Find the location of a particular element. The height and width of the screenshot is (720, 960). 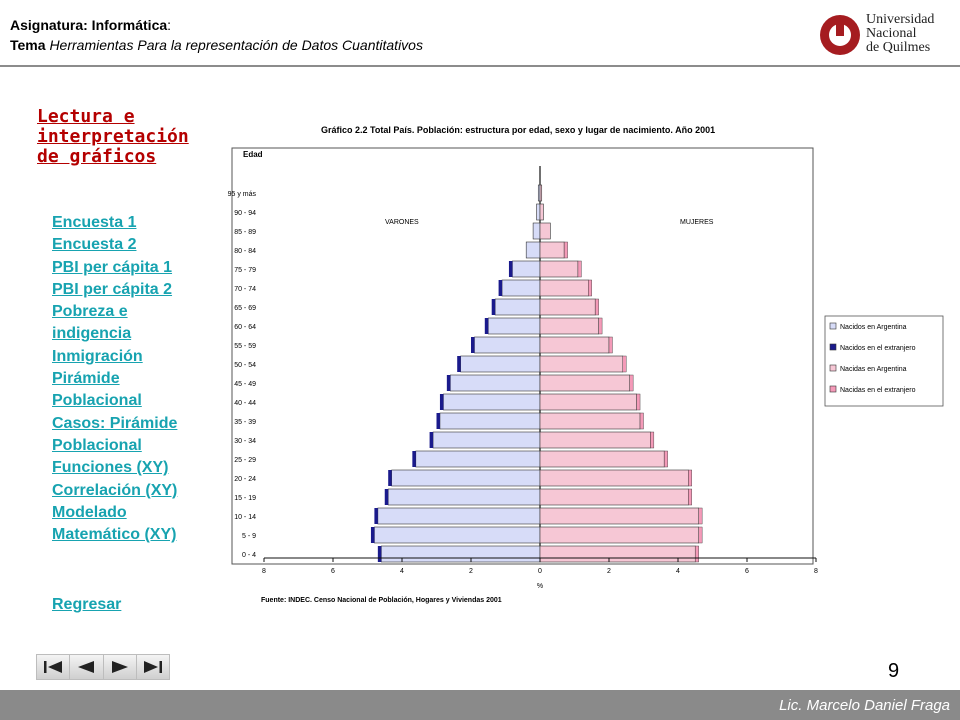

age-tick-label: 50 - 54 is located at coordinates (245, 365).